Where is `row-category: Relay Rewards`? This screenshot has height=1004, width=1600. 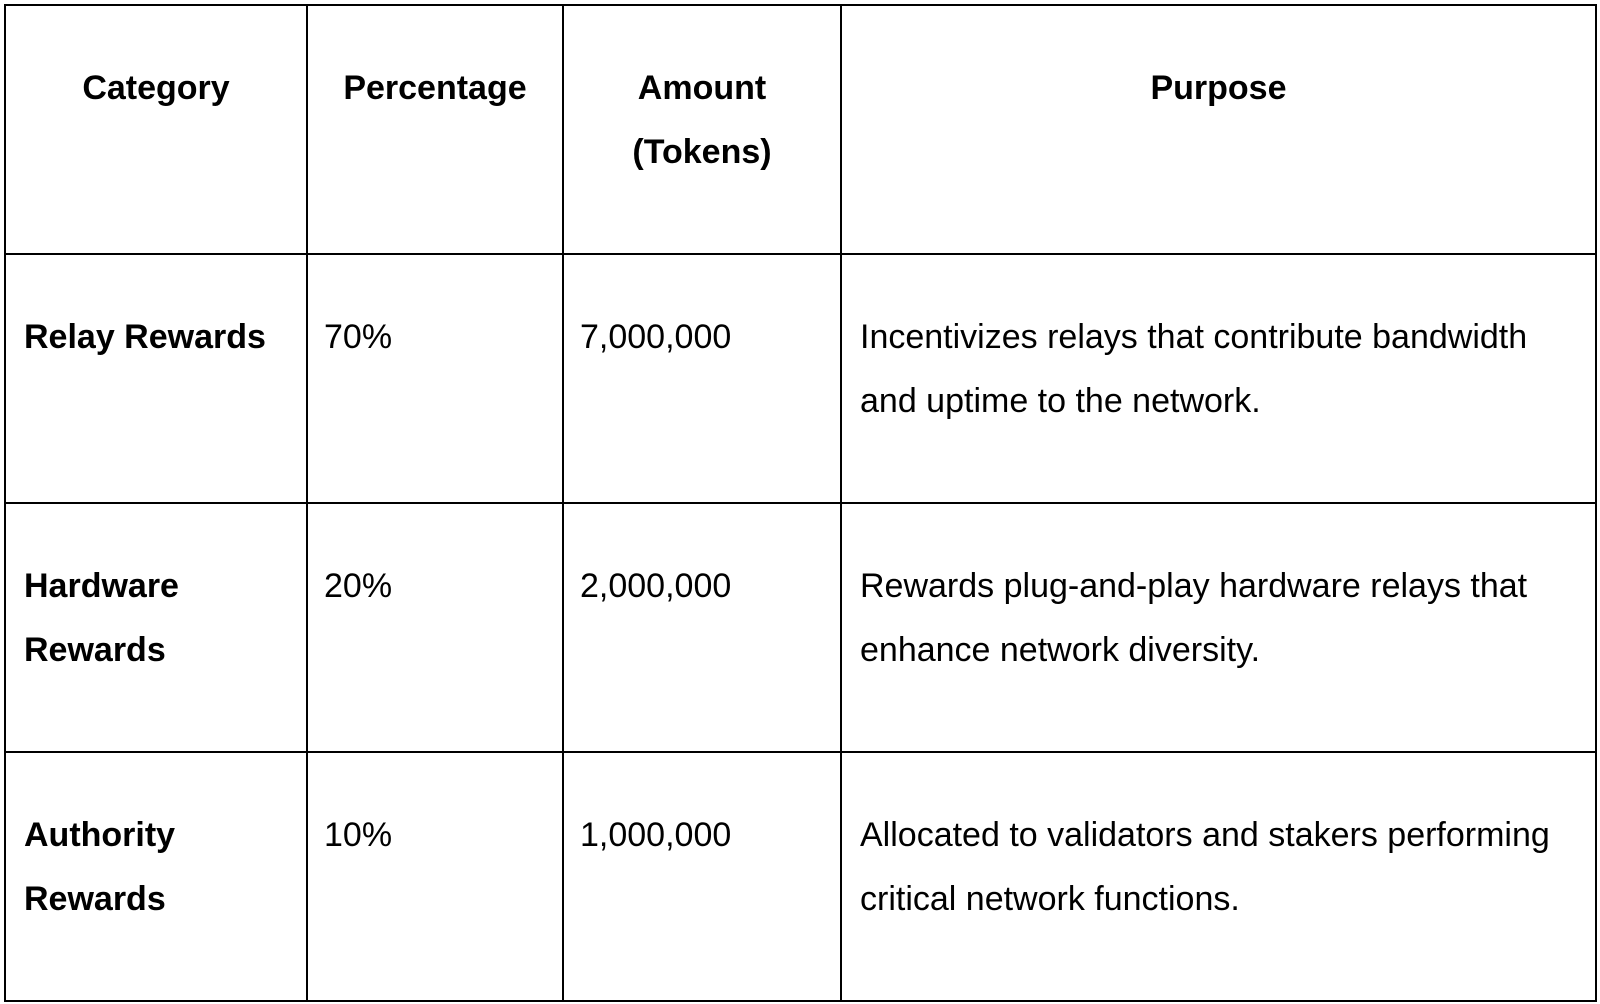 row-category: Relay Rewards is located at coordinates (156, 378).